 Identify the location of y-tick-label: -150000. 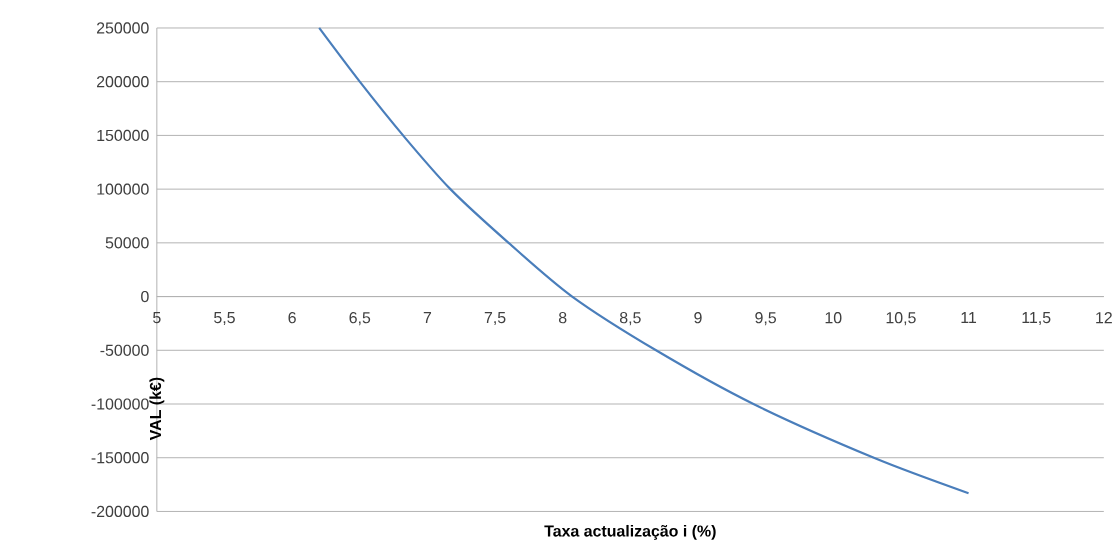
(120, 457).